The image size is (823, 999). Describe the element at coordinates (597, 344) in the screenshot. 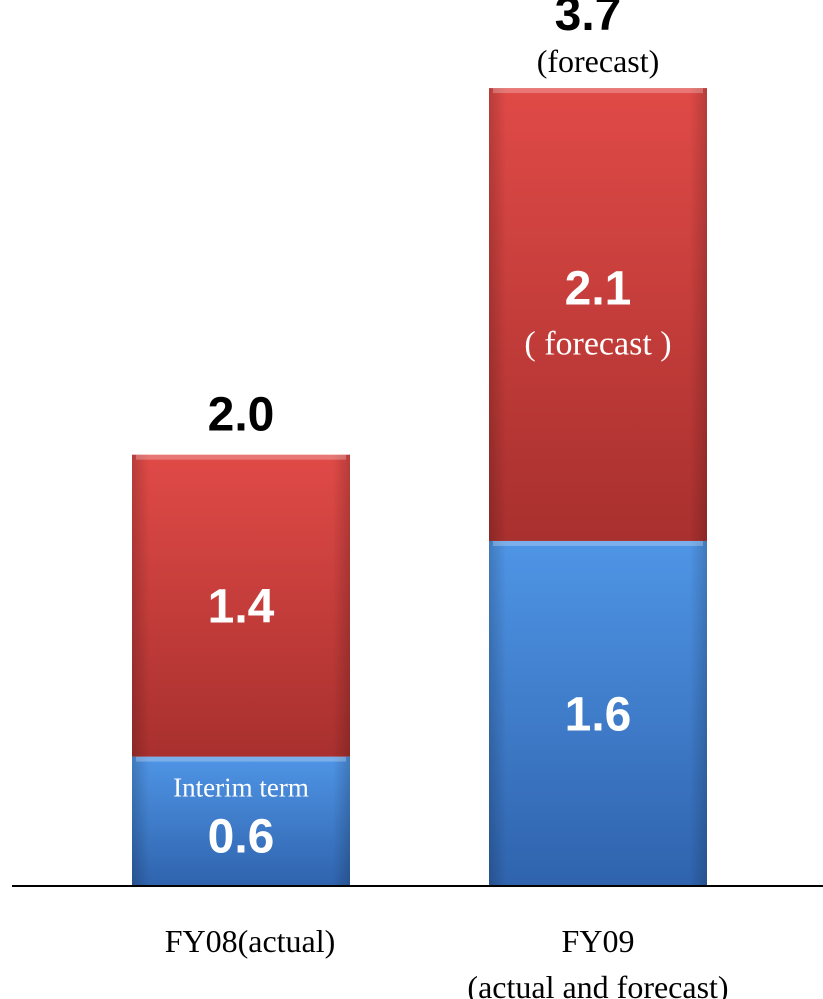

I see `segment-note: ( forecast )` at that location.